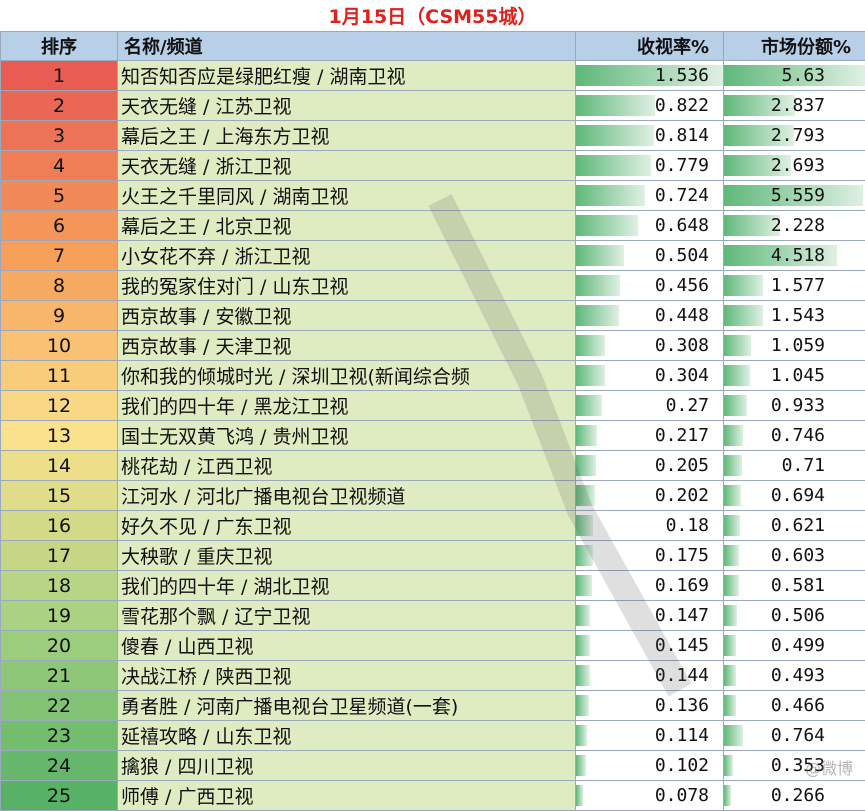 The image size is (865, 811). I want to click on cell-rating: 0.169, so click(650, 586).